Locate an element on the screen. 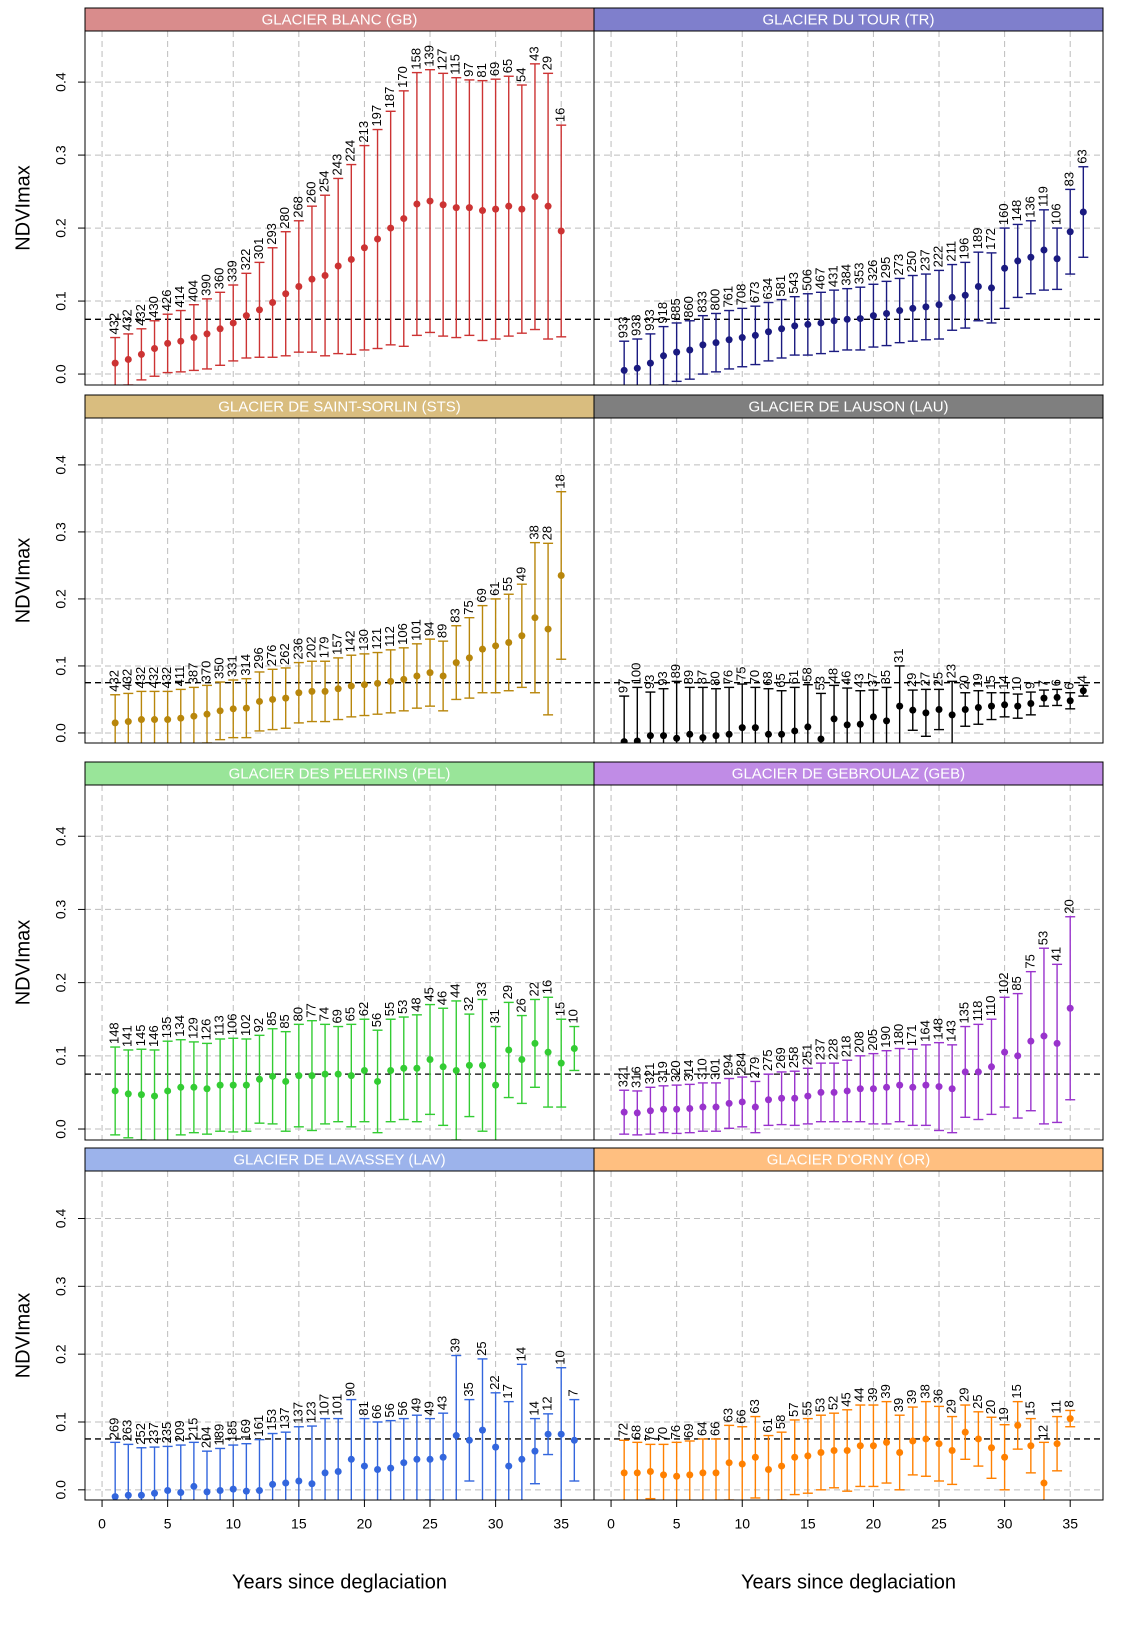 The width and height of the screenshot is (1142, 1633). count-label: 23 is located at coordinates (951, 671).